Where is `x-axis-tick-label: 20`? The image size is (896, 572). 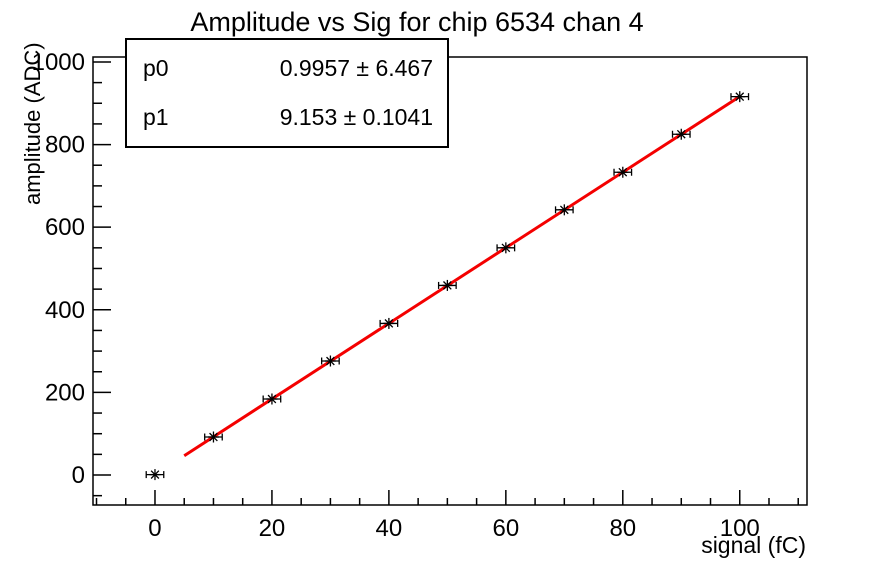 x-axis-tick-label: 20 is located at coordinates (272, 528).